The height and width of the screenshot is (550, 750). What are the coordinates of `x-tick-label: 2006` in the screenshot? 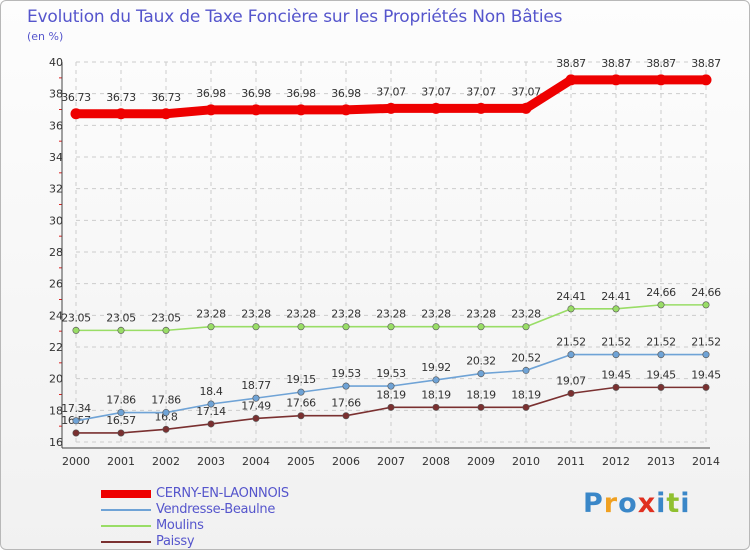 It's located at (346, 461).